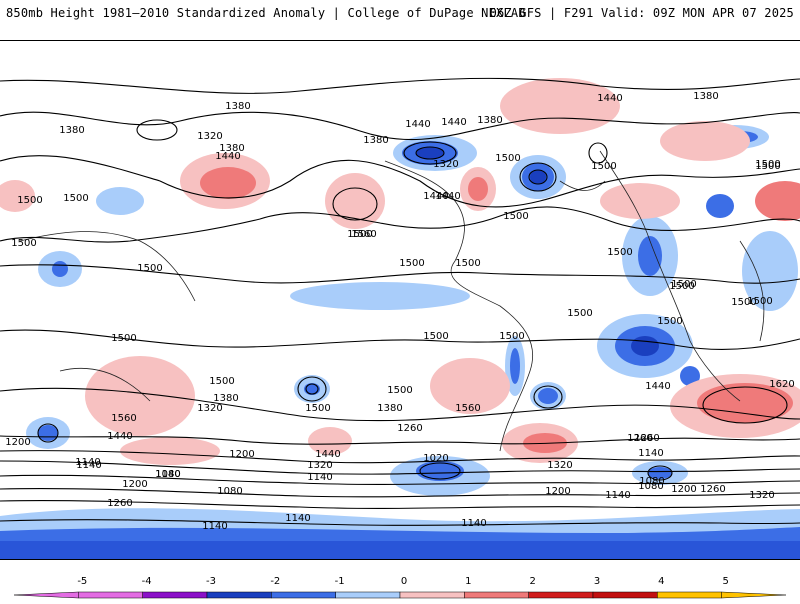 Image resolution: width=800 pixels, height=604 pixels. What do you see at coordinates (597, 581) in the screenshot?
I see `colorbar-tick-label: 3` at bounding box center [597, 581].